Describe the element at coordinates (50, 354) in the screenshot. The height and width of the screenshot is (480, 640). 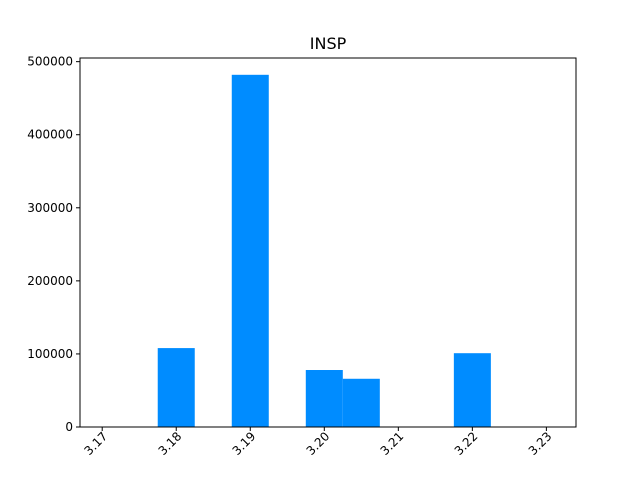
I see `y-tick-label: 100000` at that location.